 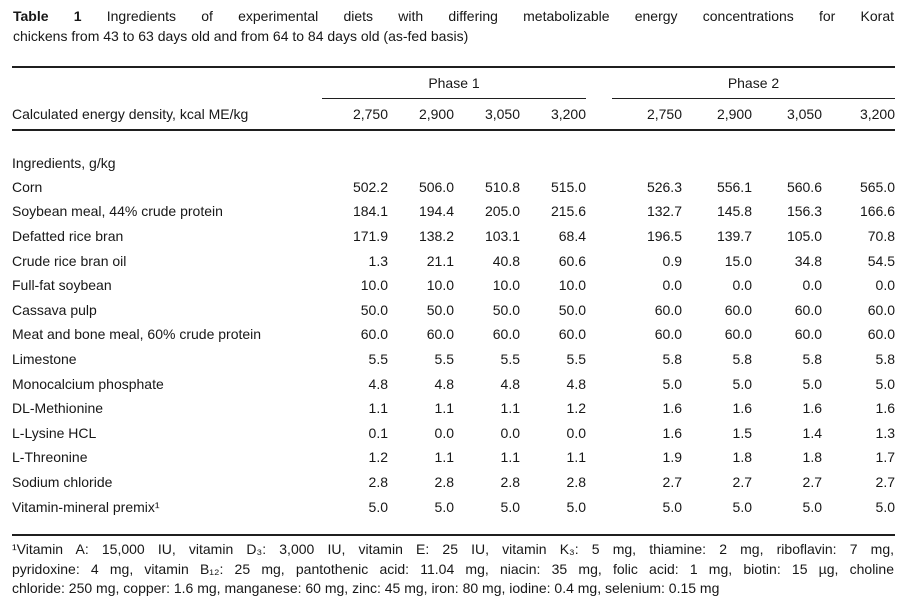 I want to click on value-cell: 50.0, so click(x=506, y=309).